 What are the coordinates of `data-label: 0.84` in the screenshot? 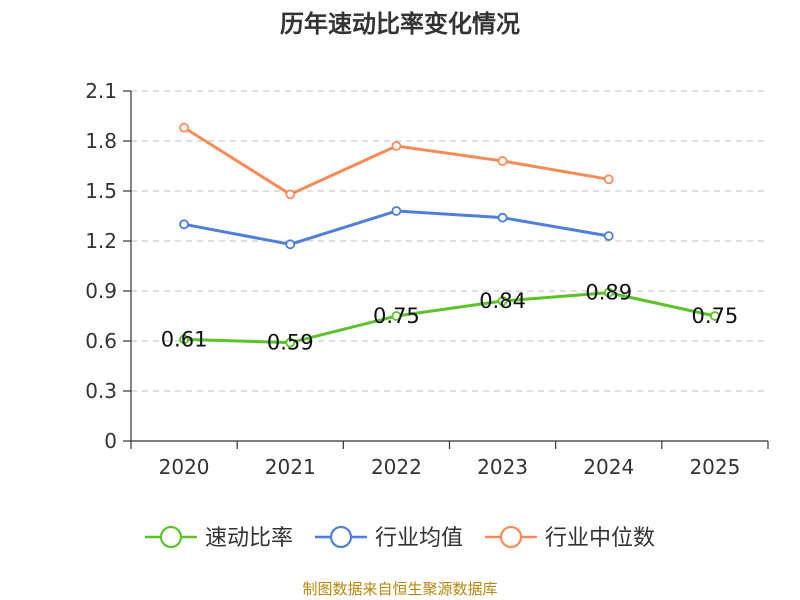 It's located at (502, 301).